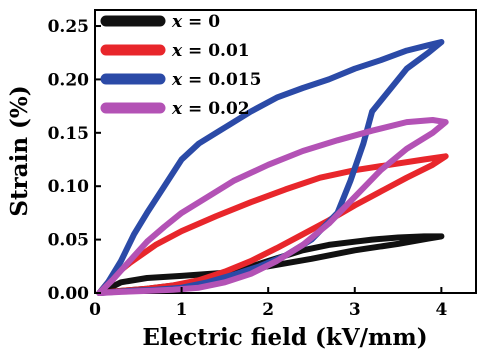 The image size is (486, 352). I want to click on x-tick-label: 1, so click(182, 310).